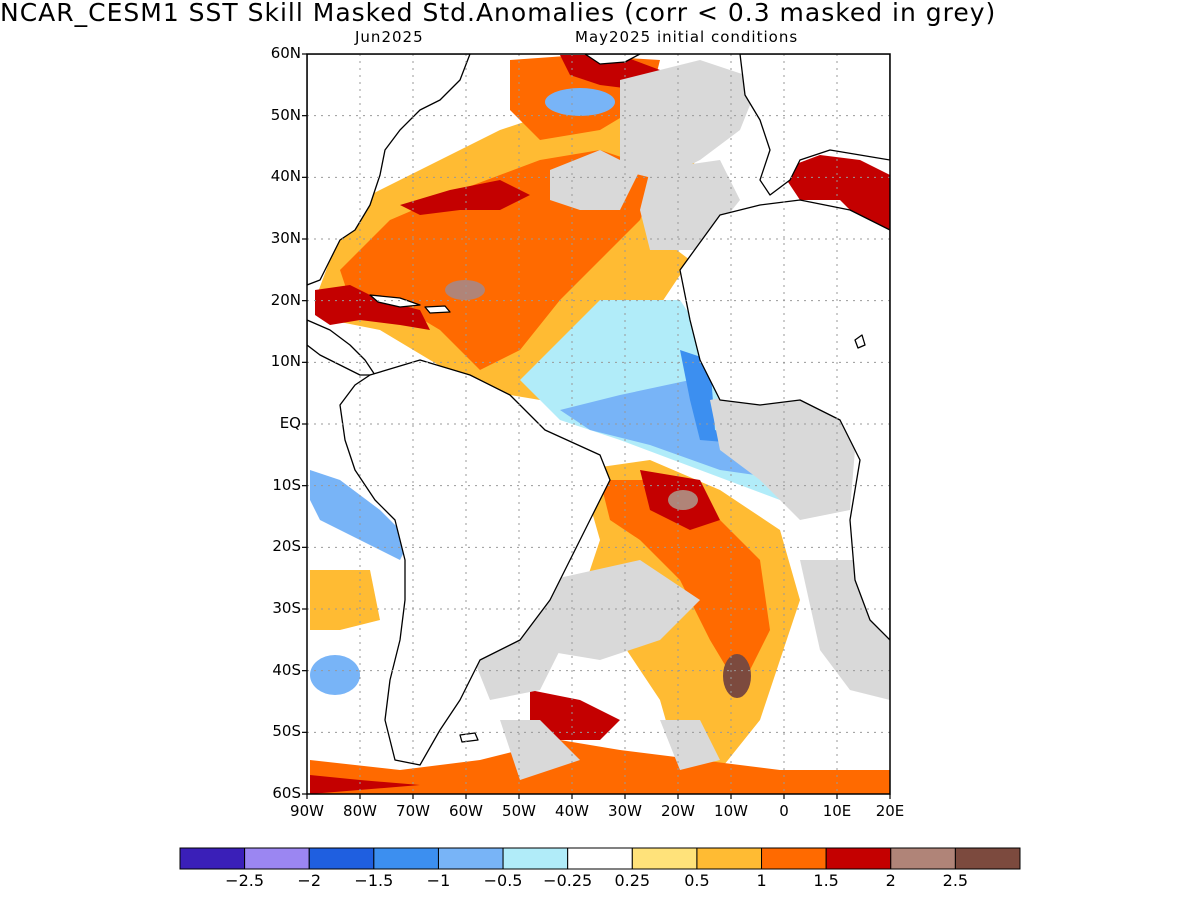 This screenshot has height=900, width=1200. I want to click on anomaly-region-equatorial-cold-core, so click(720, 397).